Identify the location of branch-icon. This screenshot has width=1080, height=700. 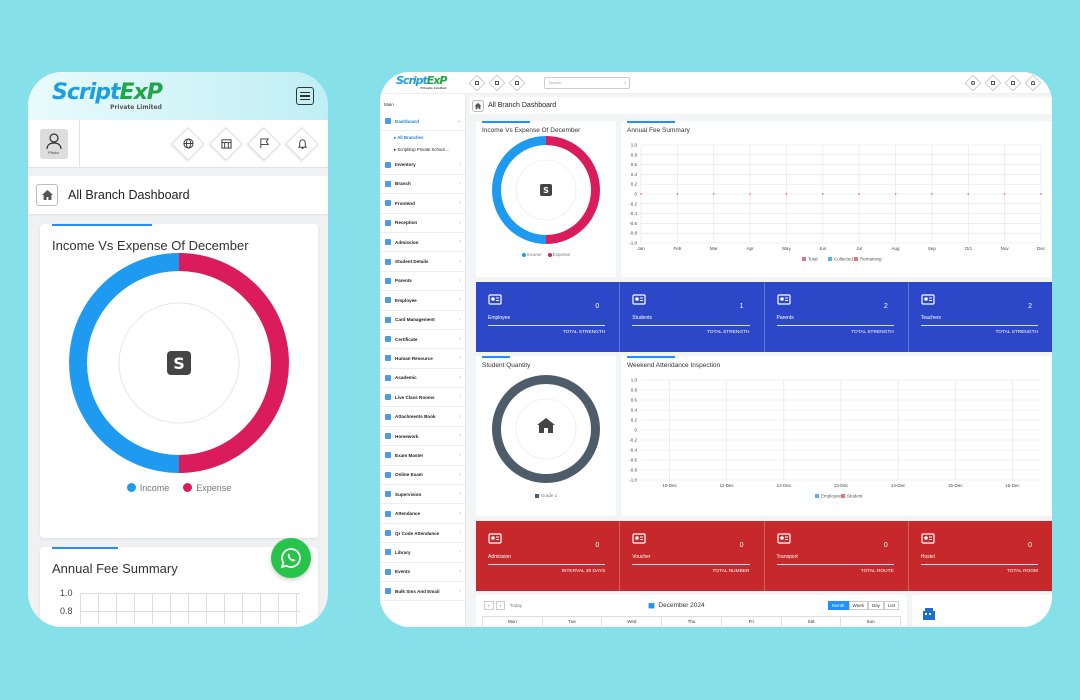
(388, 183).